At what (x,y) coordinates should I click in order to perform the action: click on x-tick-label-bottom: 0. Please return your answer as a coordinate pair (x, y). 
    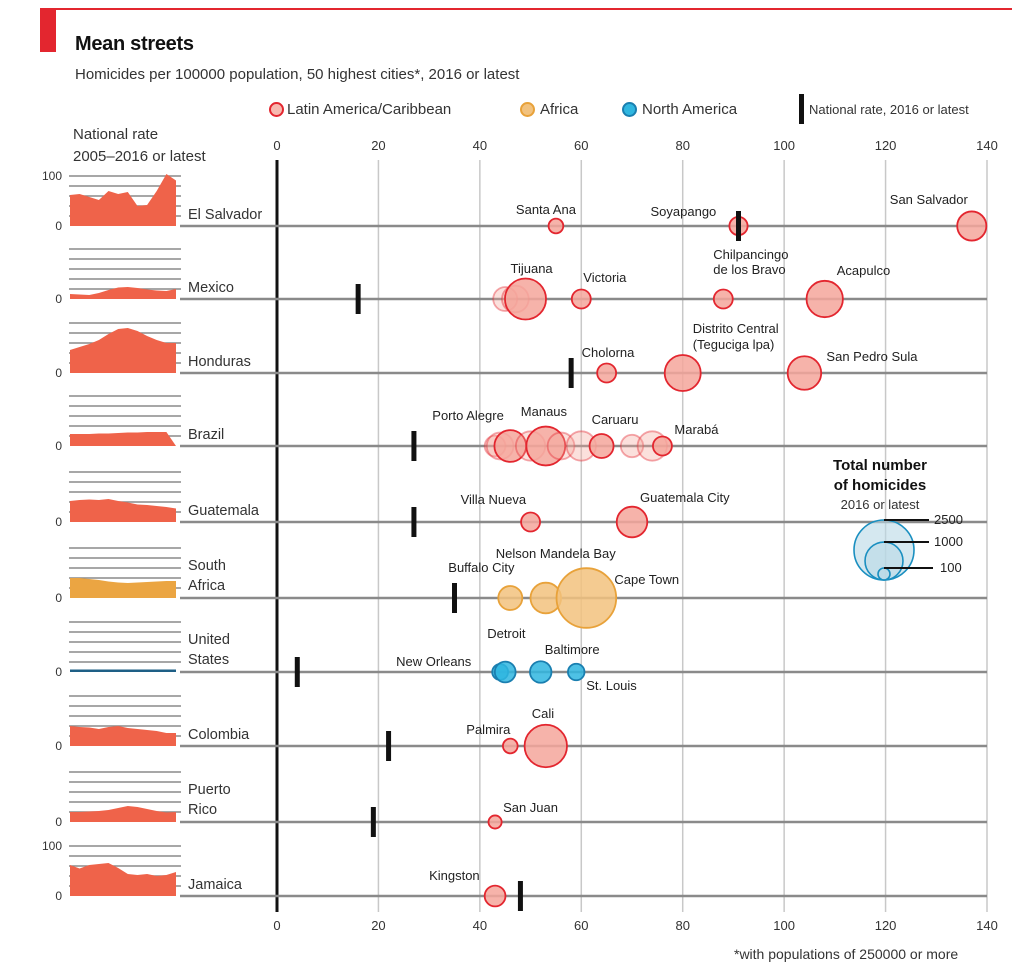
    Looking at the image, I should click on (276, 925).